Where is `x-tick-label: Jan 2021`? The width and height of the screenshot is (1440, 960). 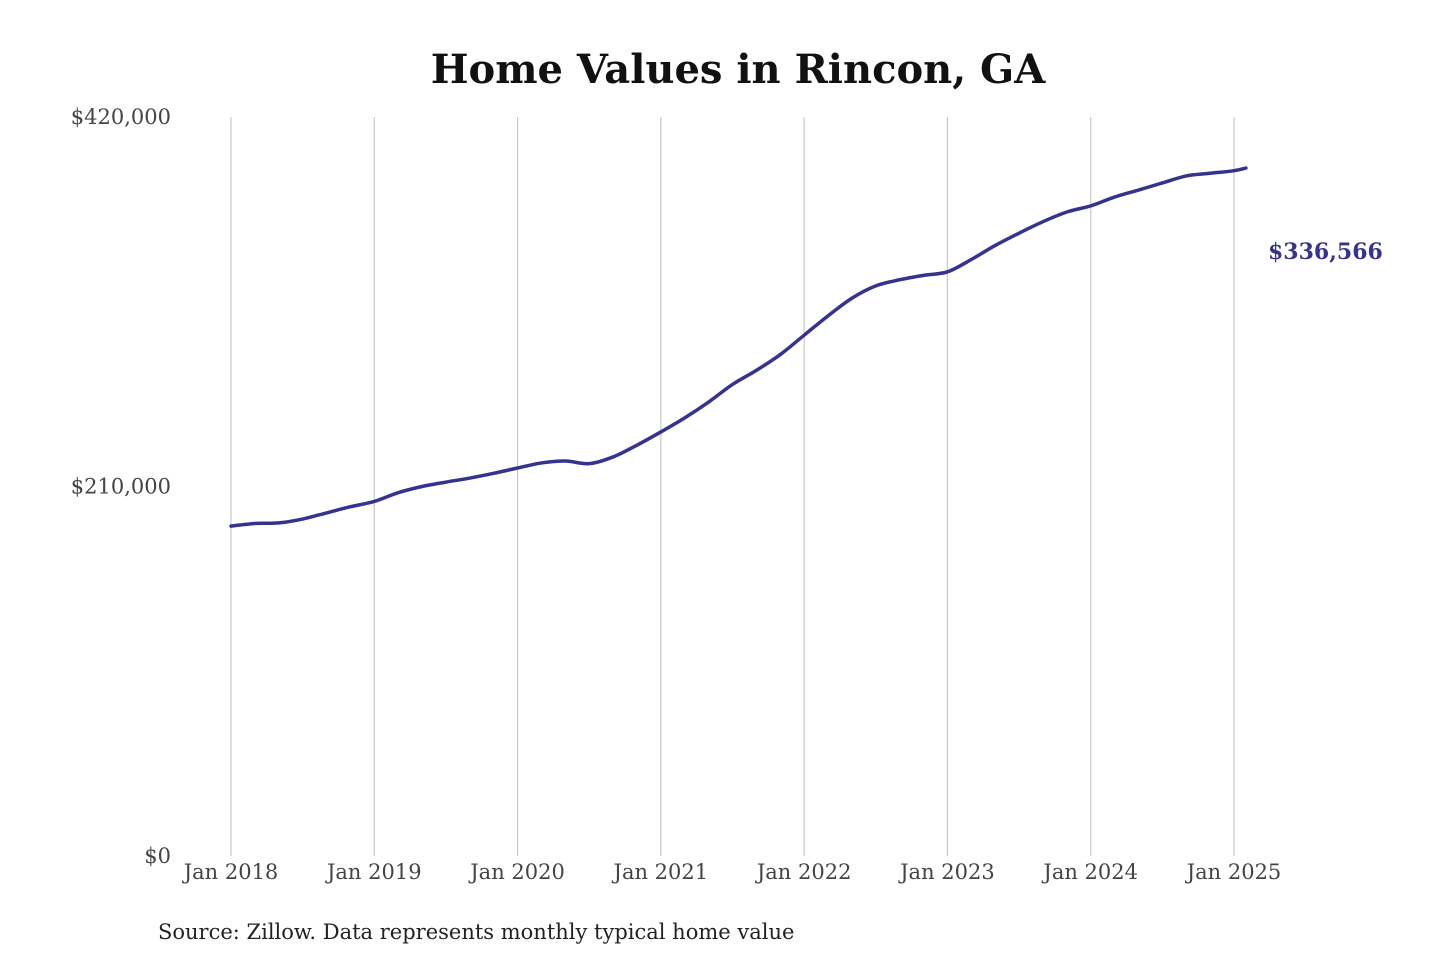 x-tick-label: Jan 2021 is located at coordinates (660, 872).